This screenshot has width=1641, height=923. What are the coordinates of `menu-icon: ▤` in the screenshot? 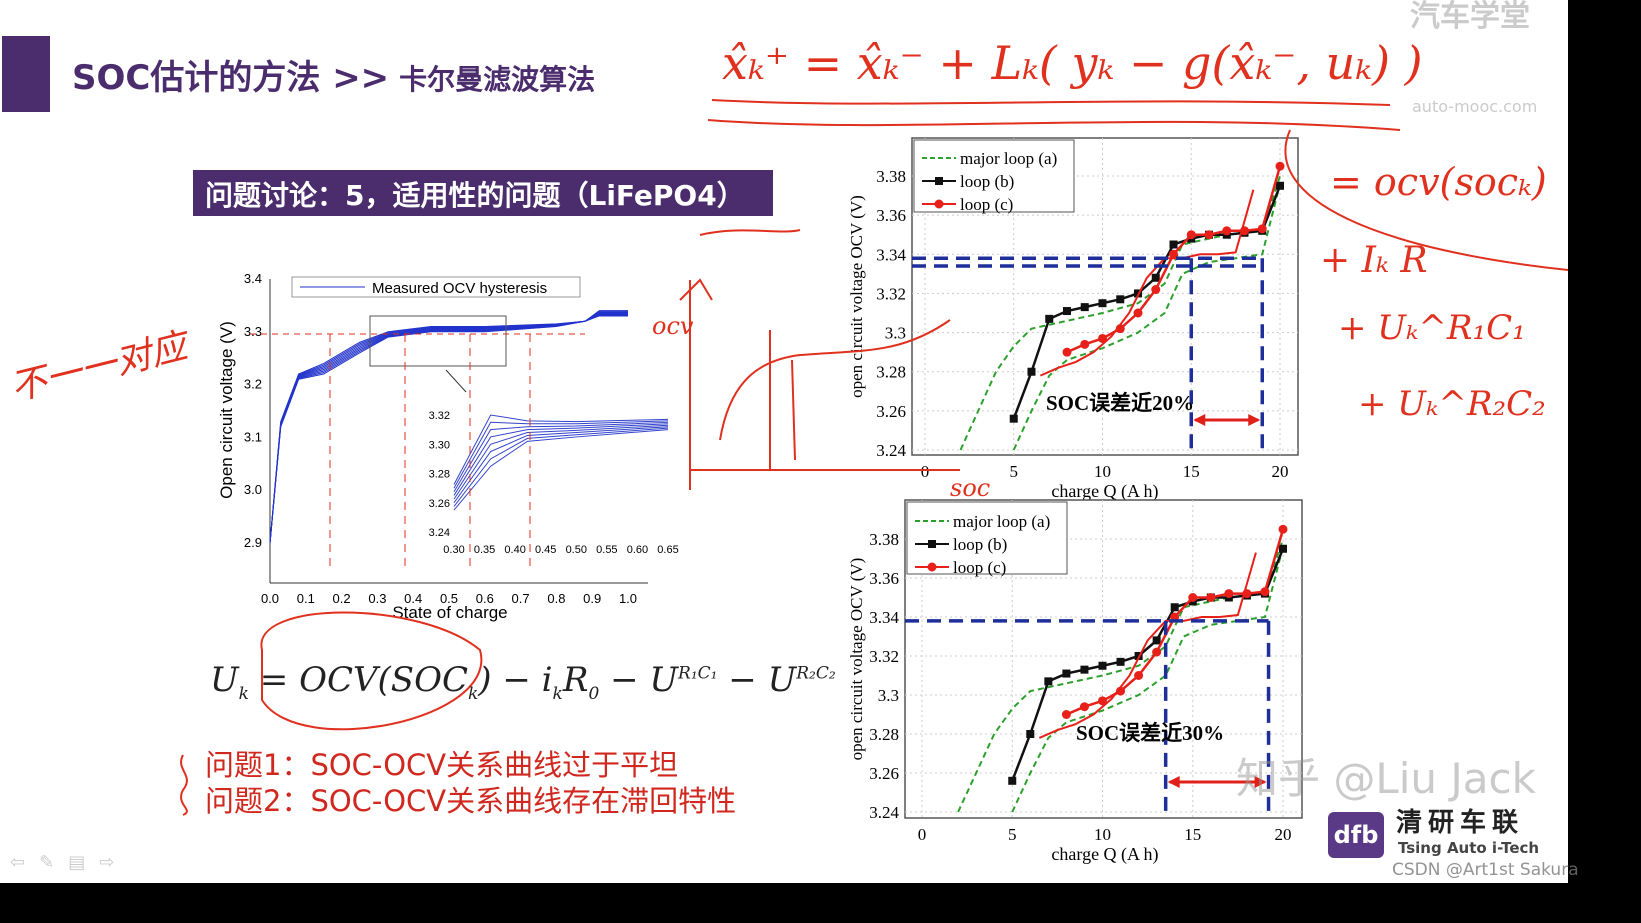 It's located at (84, 862).